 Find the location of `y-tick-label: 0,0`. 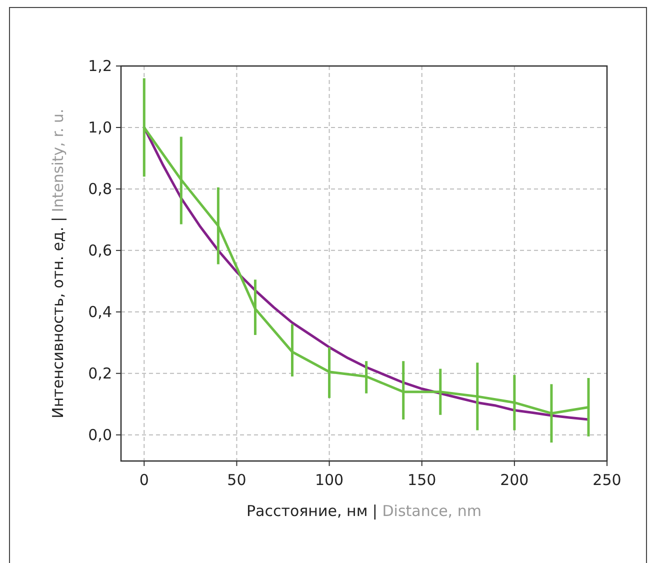

y-tick-label: 0,0 is located at coordinates (100, 435).